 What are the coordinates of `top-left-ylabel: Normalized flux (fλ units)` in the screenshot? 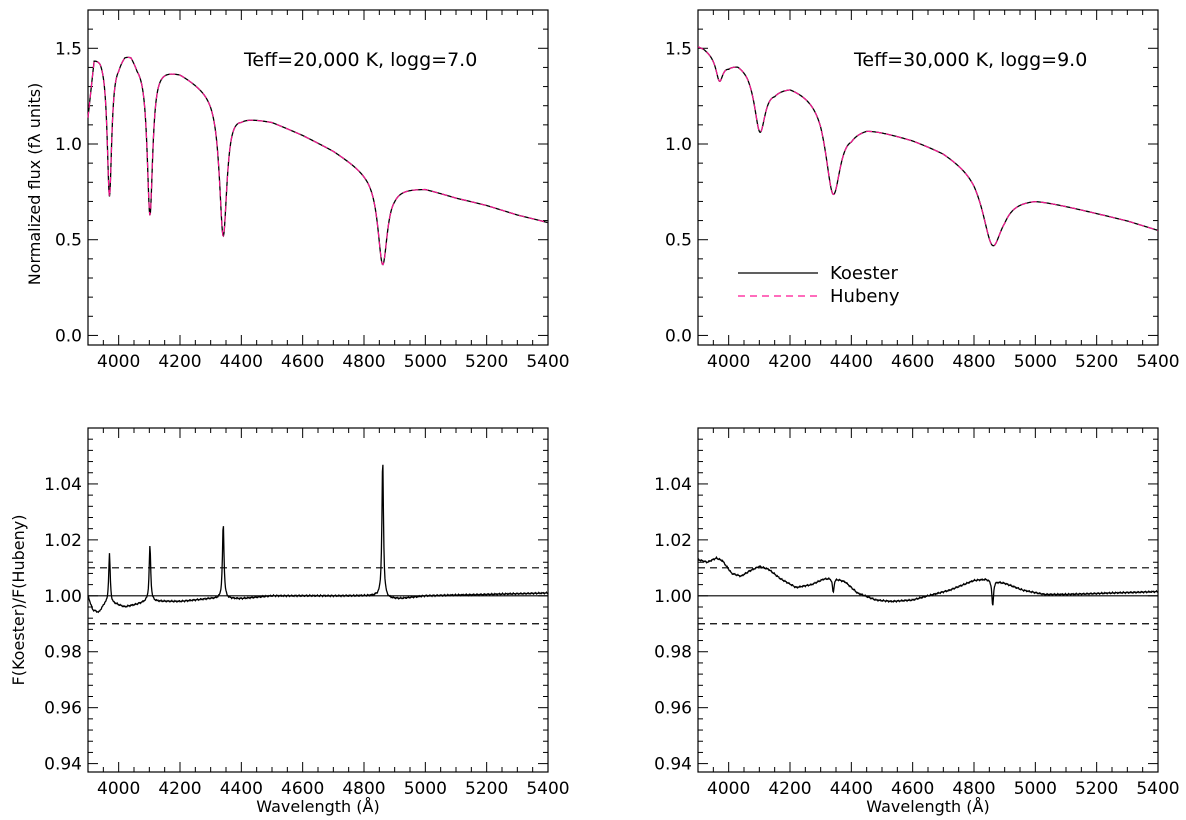 It's located at (34, 184).